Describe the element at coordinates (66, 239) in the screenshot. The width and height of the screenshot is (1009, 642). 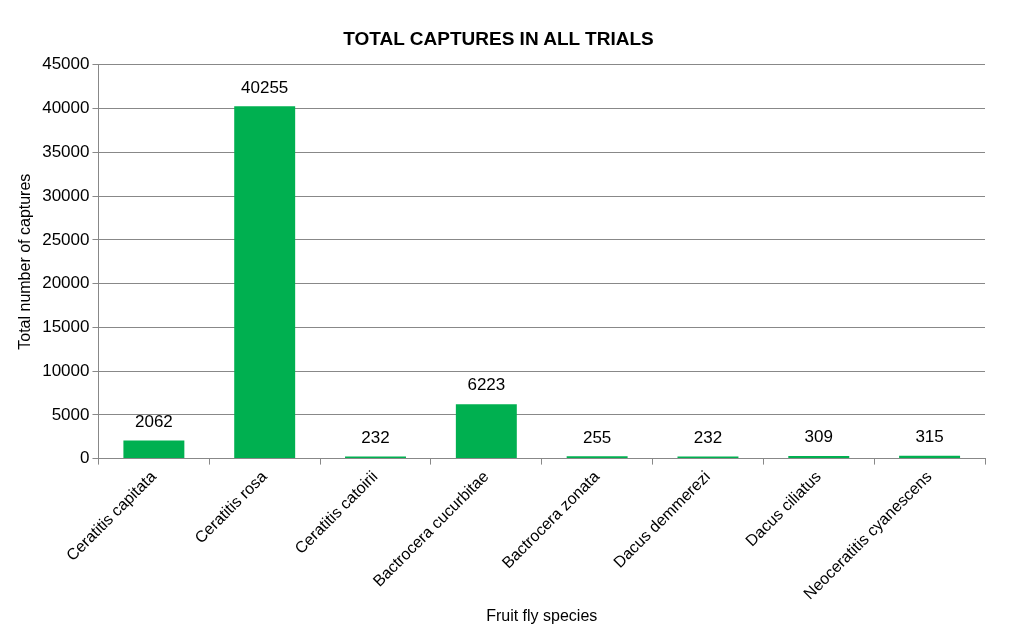
I see `y-tick-label: 25000` at that location.